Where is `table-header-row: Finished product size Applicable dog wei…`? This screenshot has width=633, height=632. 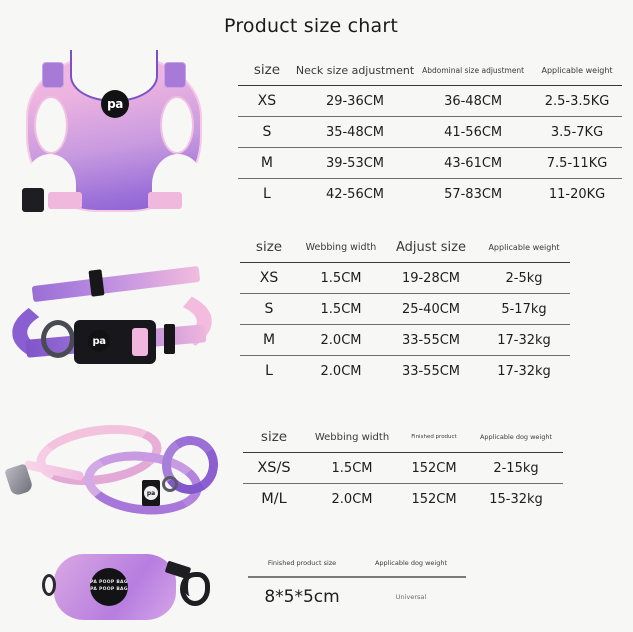
table-header-row: Finished product size Applicable dog wei… is located at coordinates (357, 566).